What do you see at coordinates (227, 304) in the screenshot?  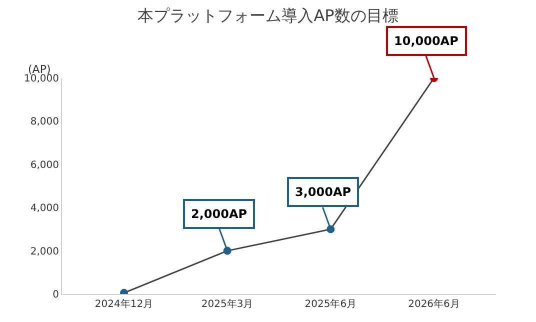 I see `x-tick-label: 2025年3月` at bounding box center [227, 304].